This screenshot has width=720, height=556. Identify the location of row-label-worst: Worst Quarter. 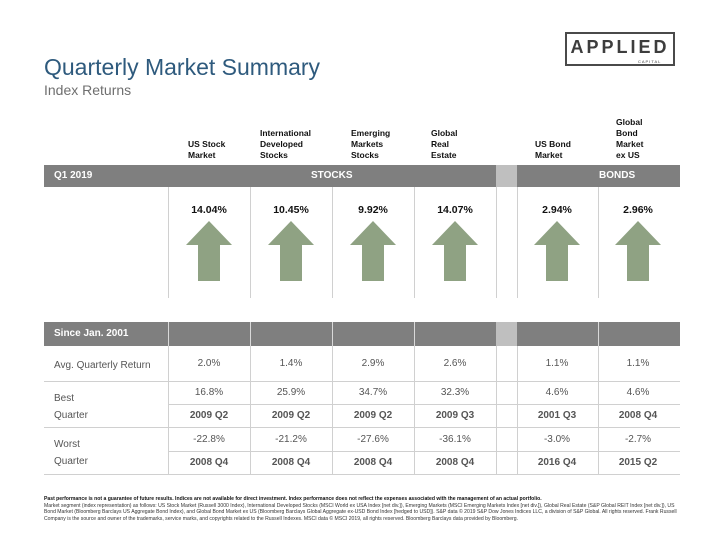
(71, 453).